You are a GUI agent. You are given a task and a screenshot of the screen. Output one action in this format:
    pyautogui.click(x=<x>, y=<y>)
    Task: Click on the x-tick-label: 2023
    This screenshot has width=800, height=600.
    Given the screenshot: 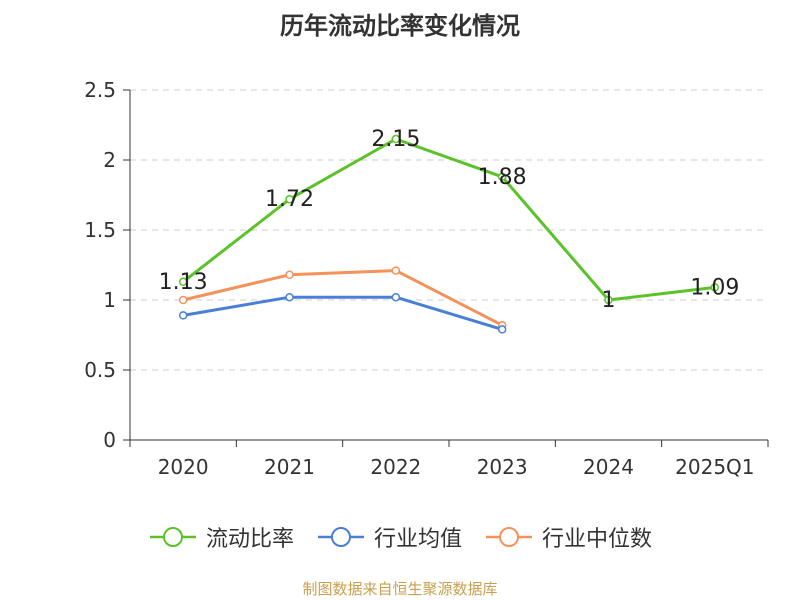 What is the action you would take?
    pyautogui.click(x=502, y=467)
    